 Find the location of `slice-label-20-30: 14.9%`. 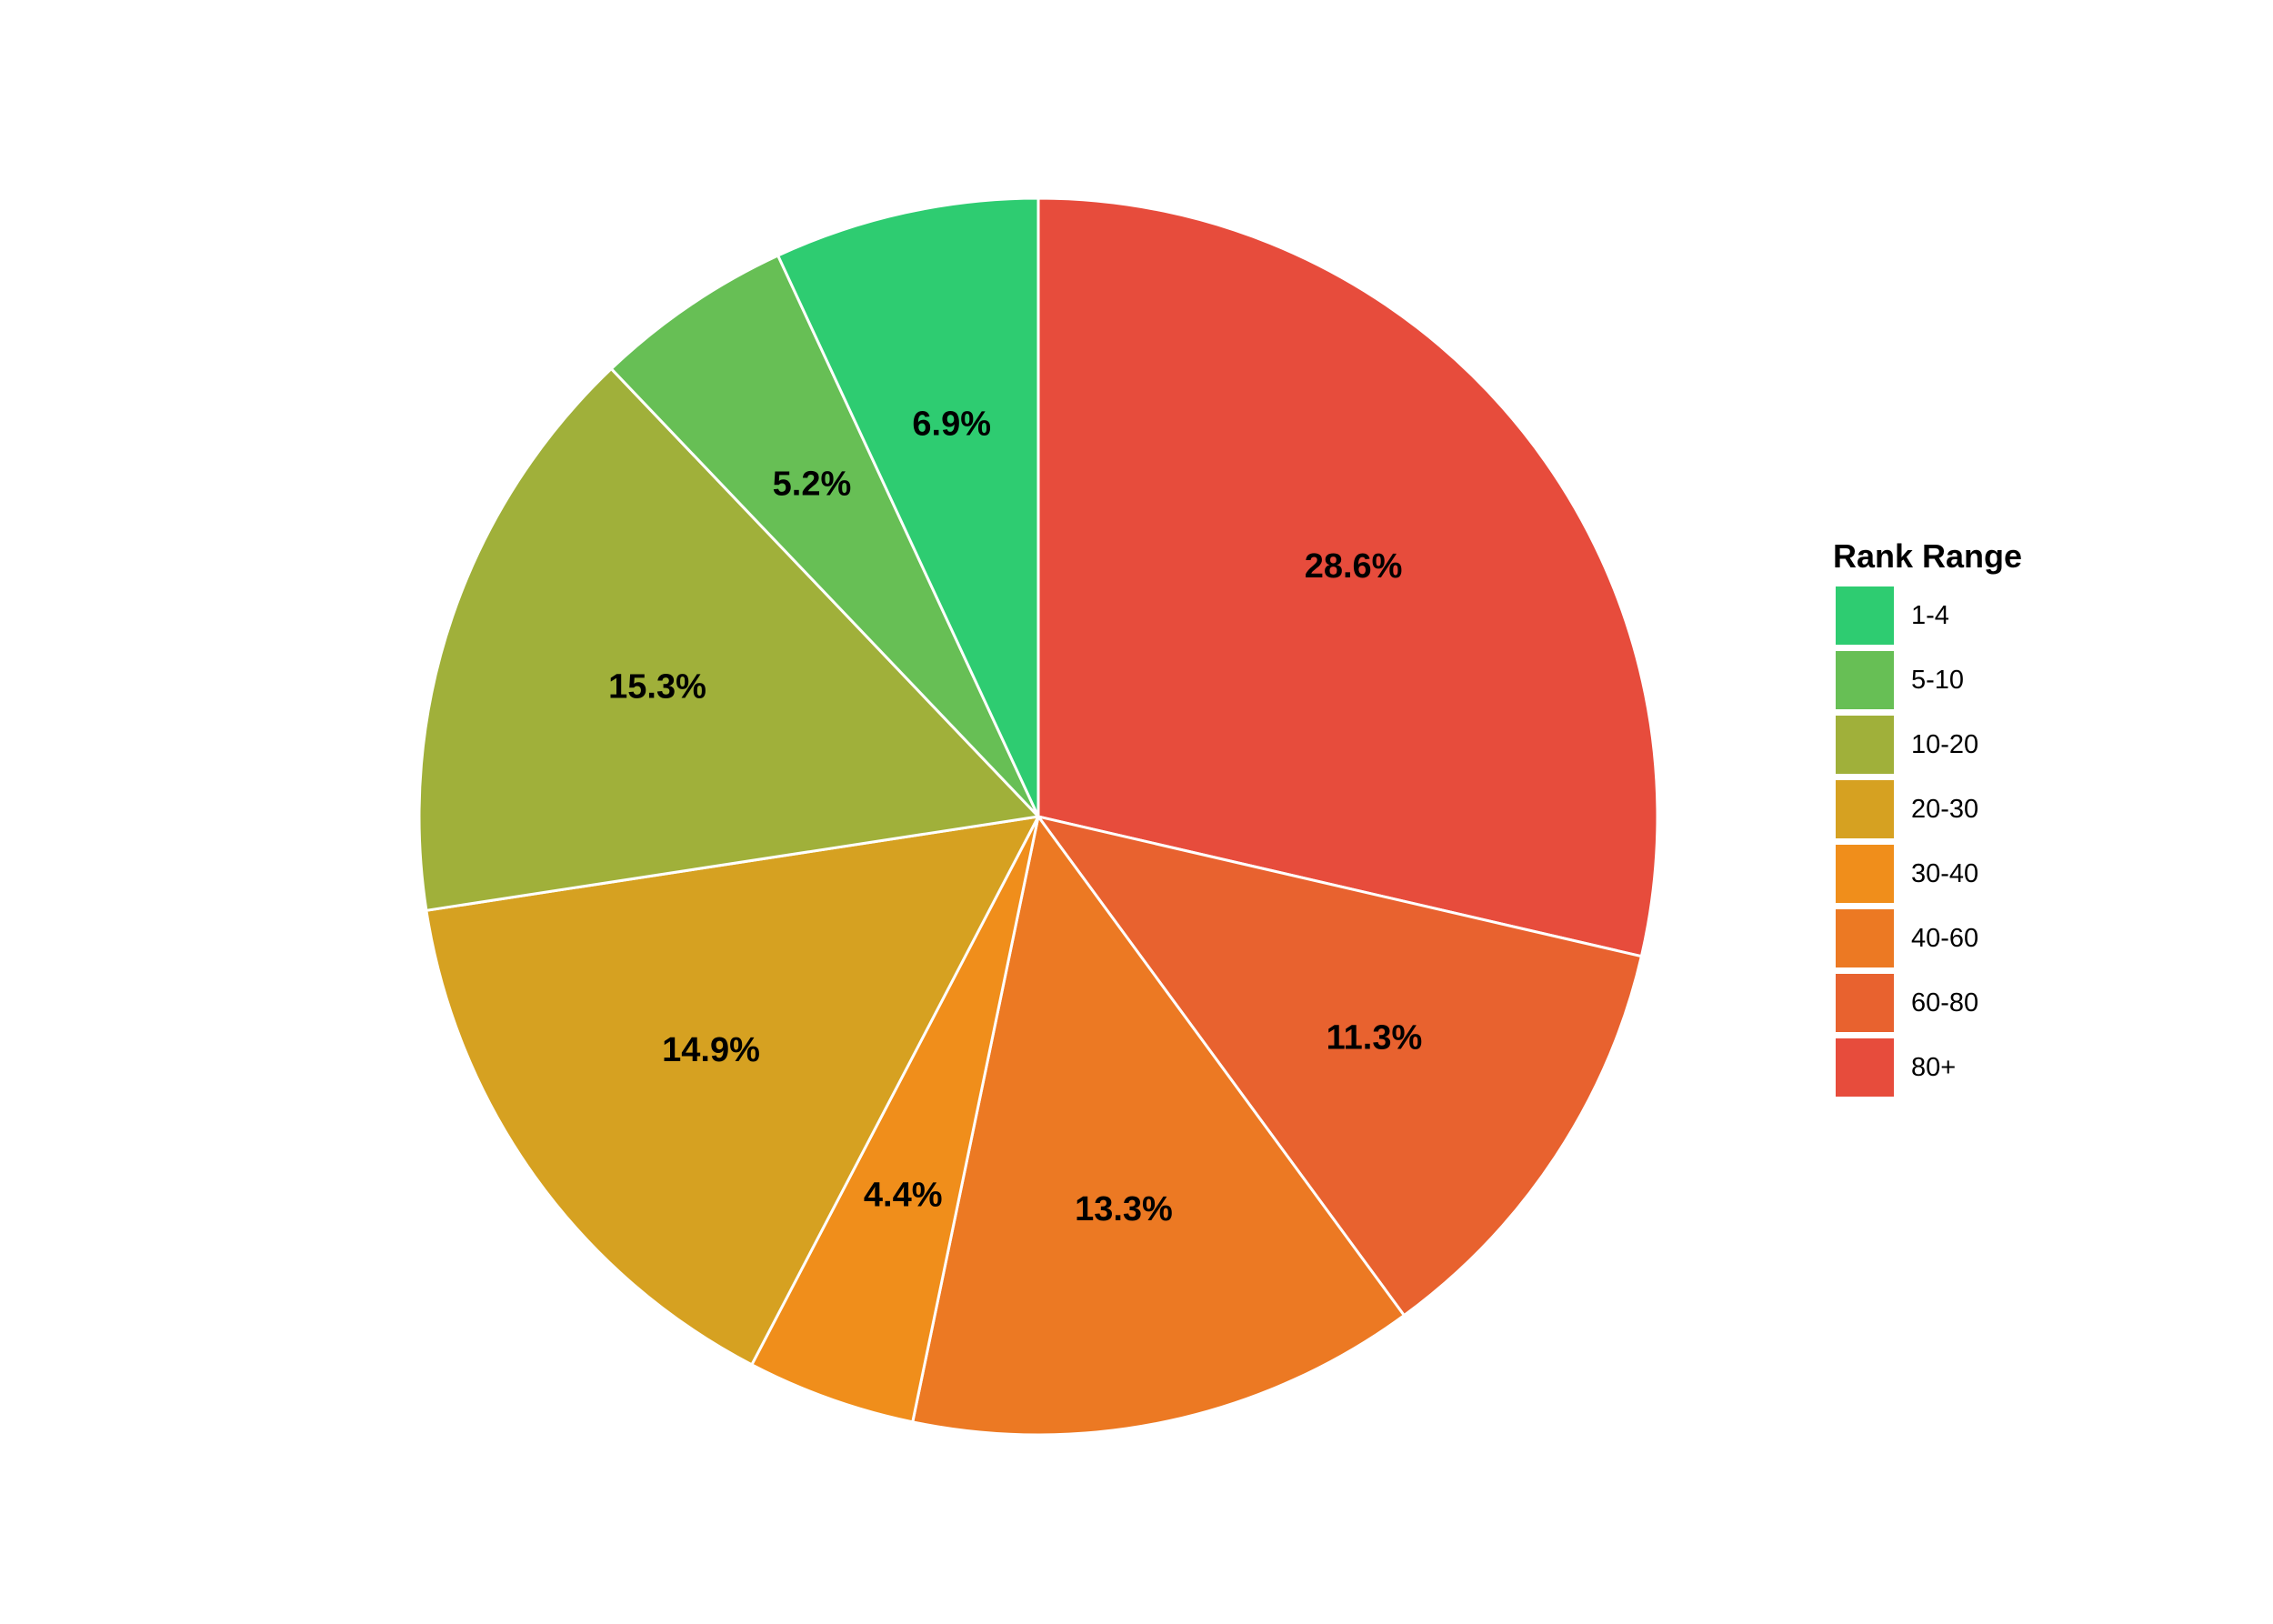

slice-label-20-30: 14.9% is located at coordinates (711, 1050).